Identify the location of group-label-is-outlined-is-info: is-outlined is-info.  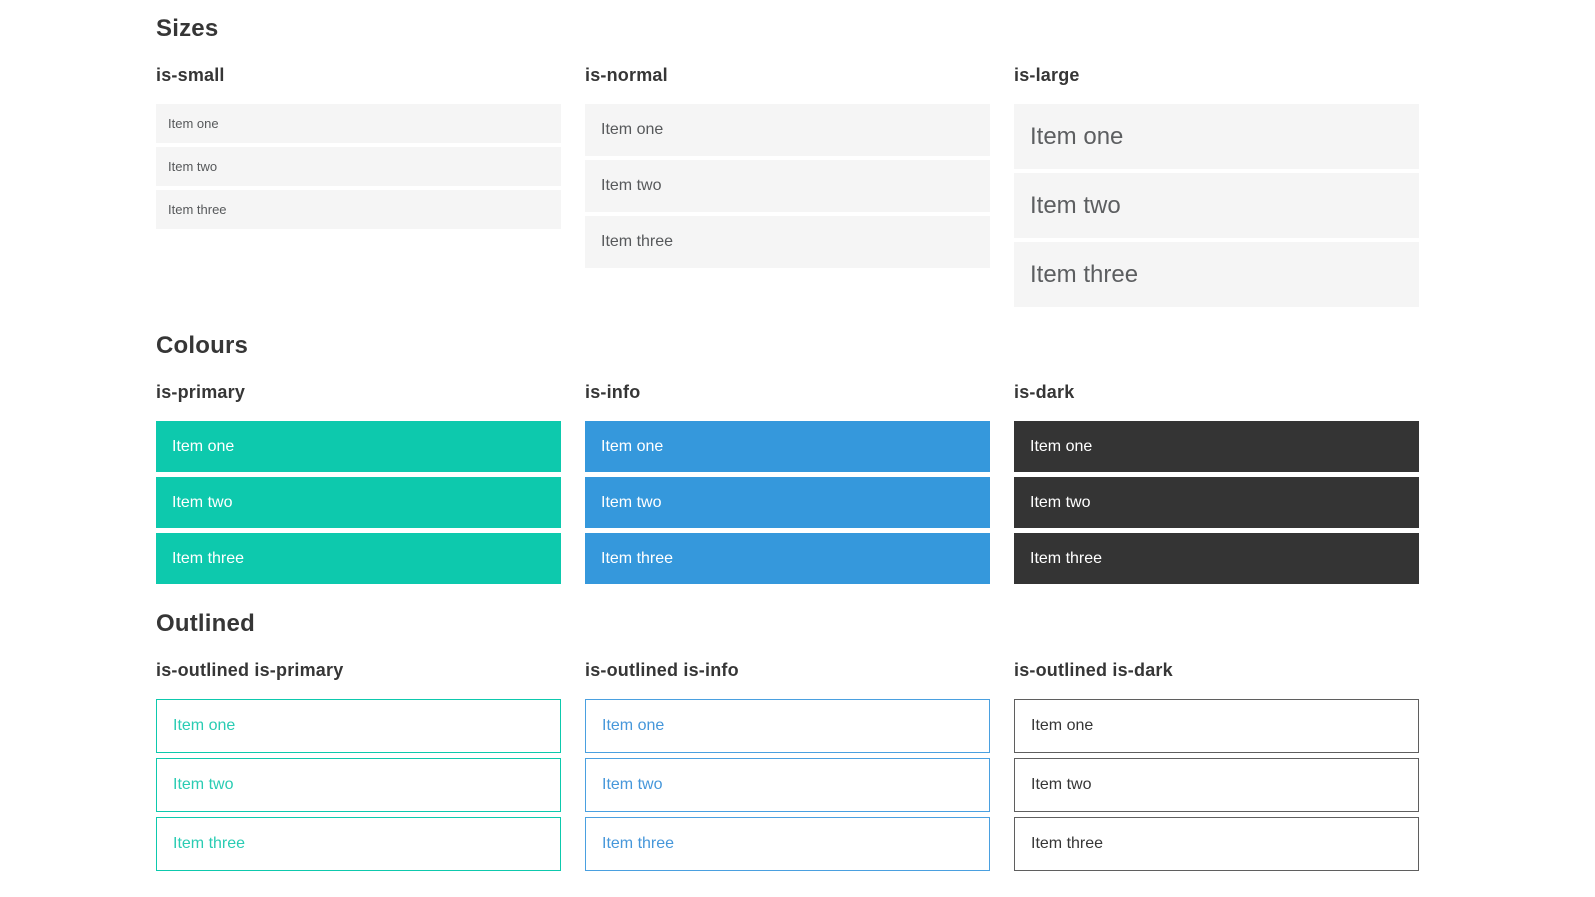
(662, 670).